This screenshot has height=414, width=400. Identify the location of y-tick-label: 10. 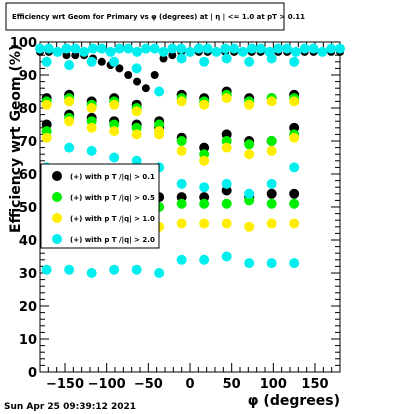
(28, 340).